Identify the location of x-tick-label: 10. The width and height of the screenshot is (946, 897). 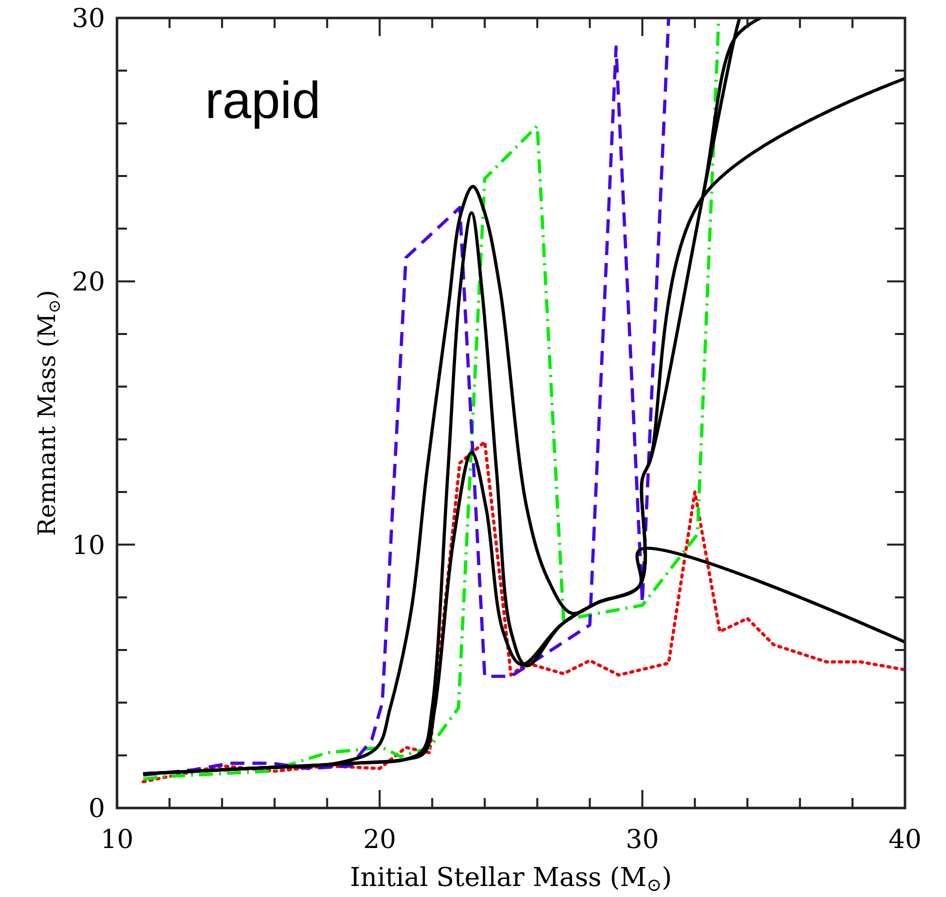
(117, 840).